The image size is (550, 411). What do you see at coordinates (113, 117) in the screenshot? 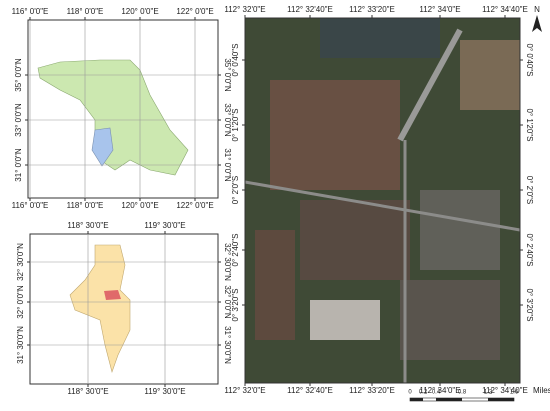
I see `province` at bounding box center [113, 117].